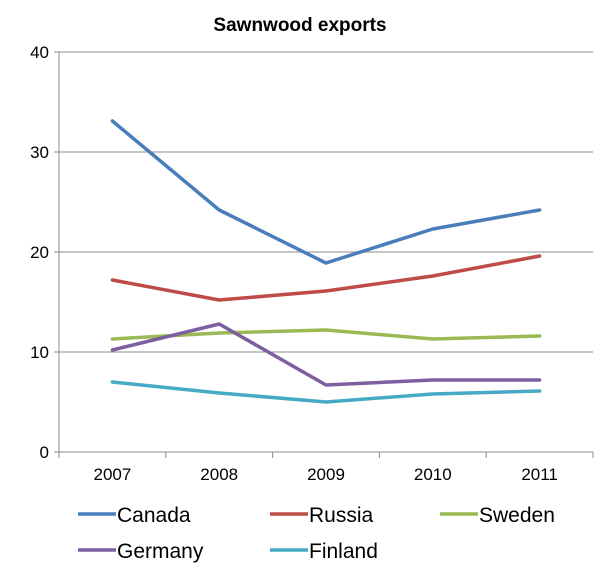 The height and width of the screenshot is (564, 597). Describe the element at coordinates (299, 25) in the screenshot. I see `chart-title: Sawnwood exports` at that location.